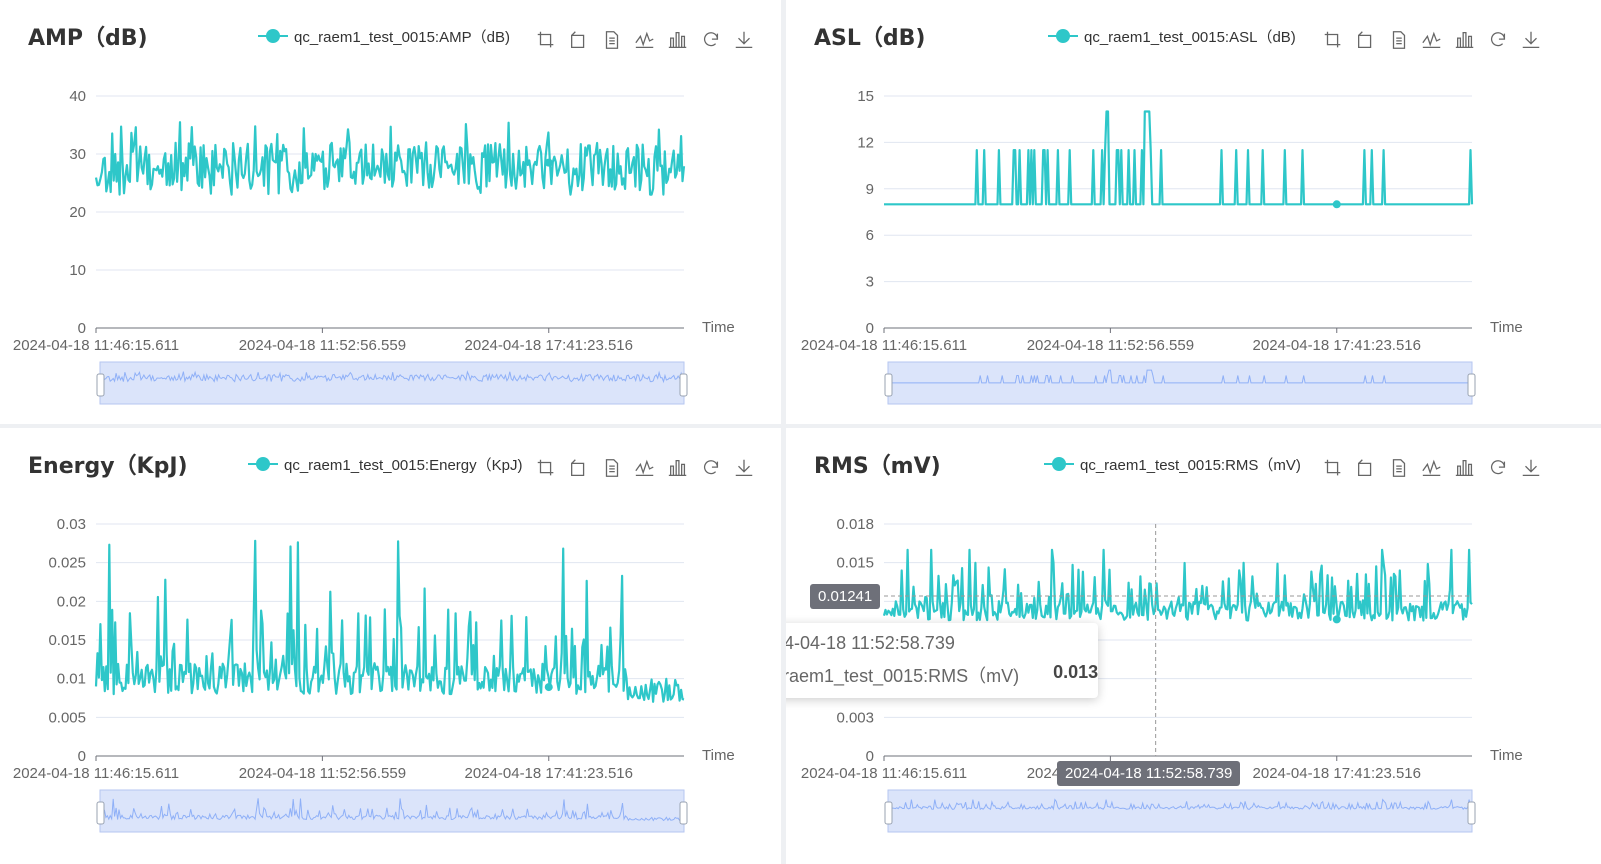 This screenshot has height=864, width=1601. What do you see at coordinates (403, 465) in the screenshot?
I see `legend-label: qc_raem1_test_0015:Energy（KpJ)` at bounding box center [403, 465].